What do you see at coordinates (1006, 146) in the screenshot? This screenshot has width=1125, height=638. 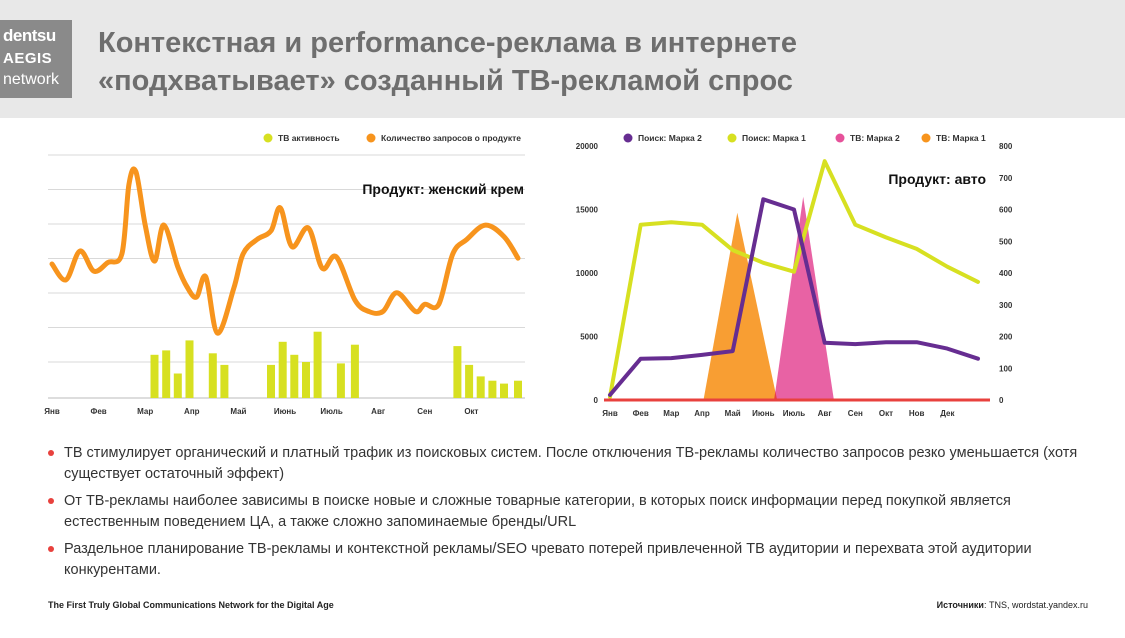 I see `y-right-tick-label: 800` at bounding box center [1006, 146].